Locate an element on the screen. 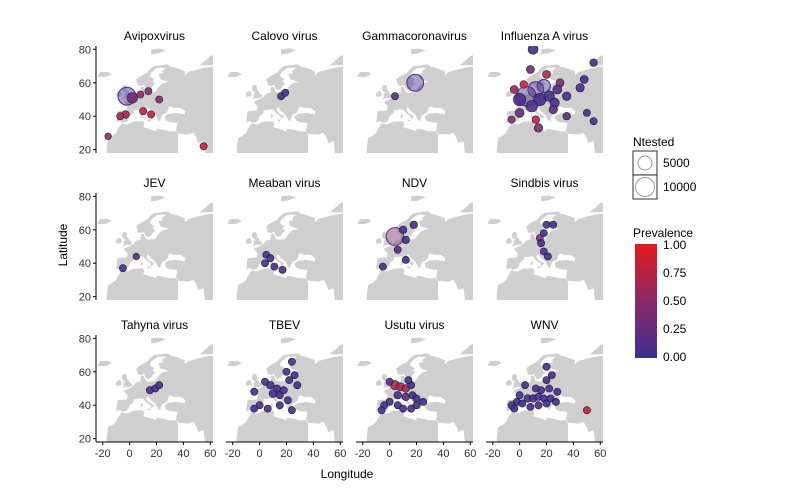 The image size is (800, 497). points-calovo-virus is located at coordinates (283, 94).